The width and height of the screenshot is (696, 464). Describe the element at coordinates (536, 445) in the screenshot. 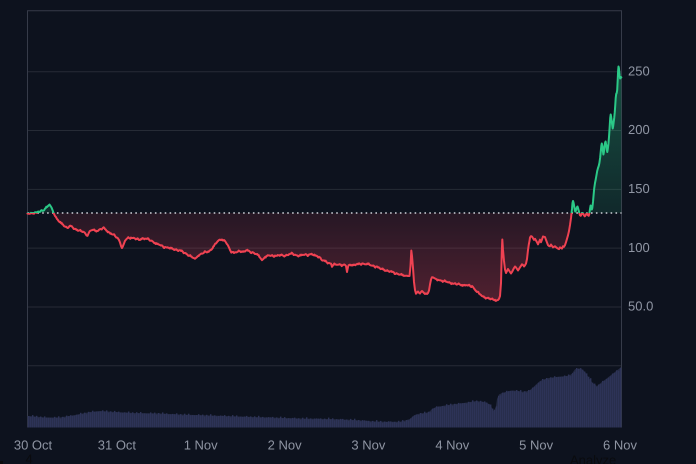

I see `svg-text: 5 Nov` at that location.